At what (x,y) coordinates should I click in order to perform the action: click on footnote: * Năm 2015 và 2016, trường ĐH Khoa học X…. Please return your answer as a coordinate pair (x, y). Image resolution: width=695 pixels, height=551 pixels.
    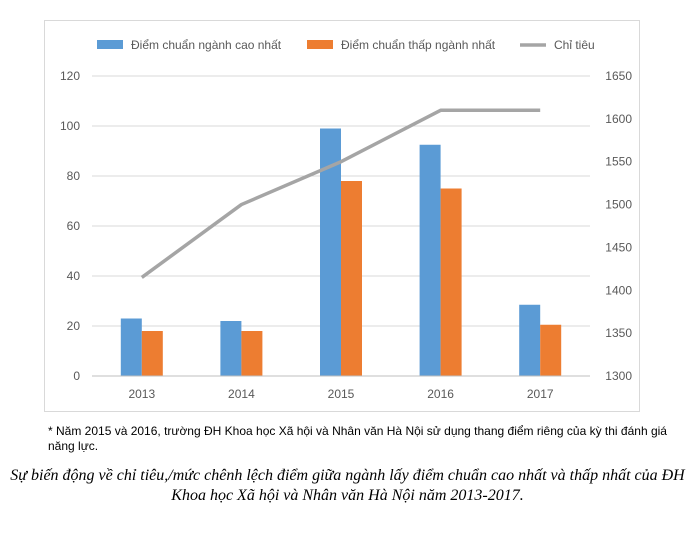
    Looking at the image, I should click on (357, 438).